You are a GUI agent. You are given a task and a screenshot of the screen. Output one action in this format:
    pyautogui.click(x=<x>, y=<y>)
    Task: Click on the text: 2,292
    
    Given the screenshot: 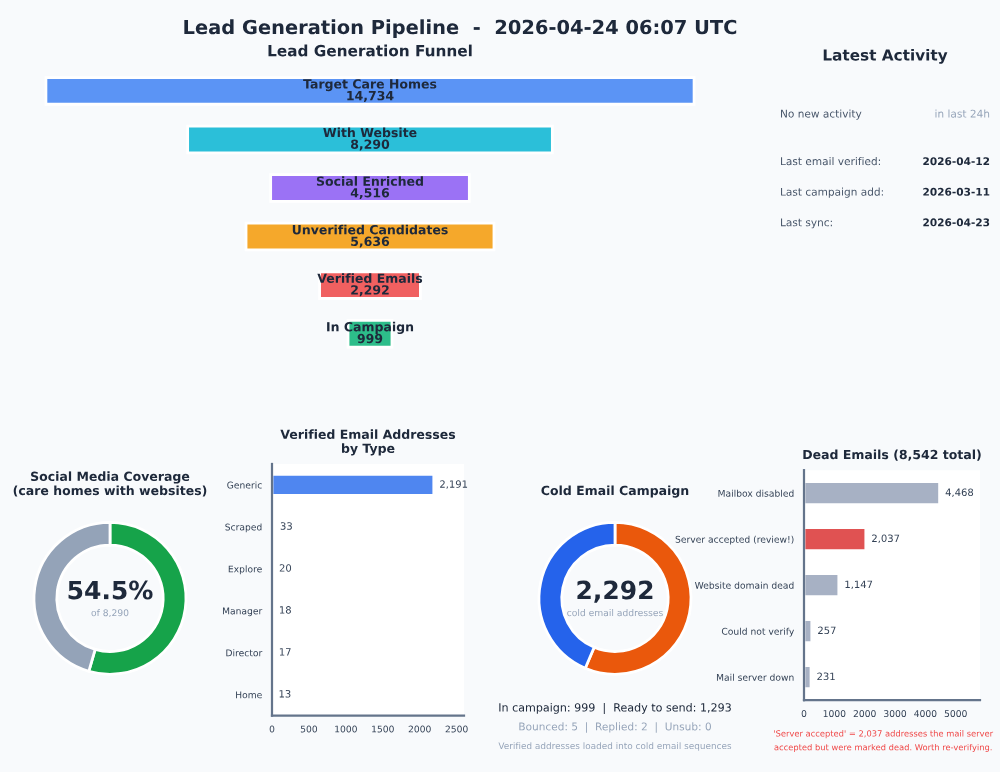 What is the action you would take?
    pyautogui.click(x=615, y=591)
    